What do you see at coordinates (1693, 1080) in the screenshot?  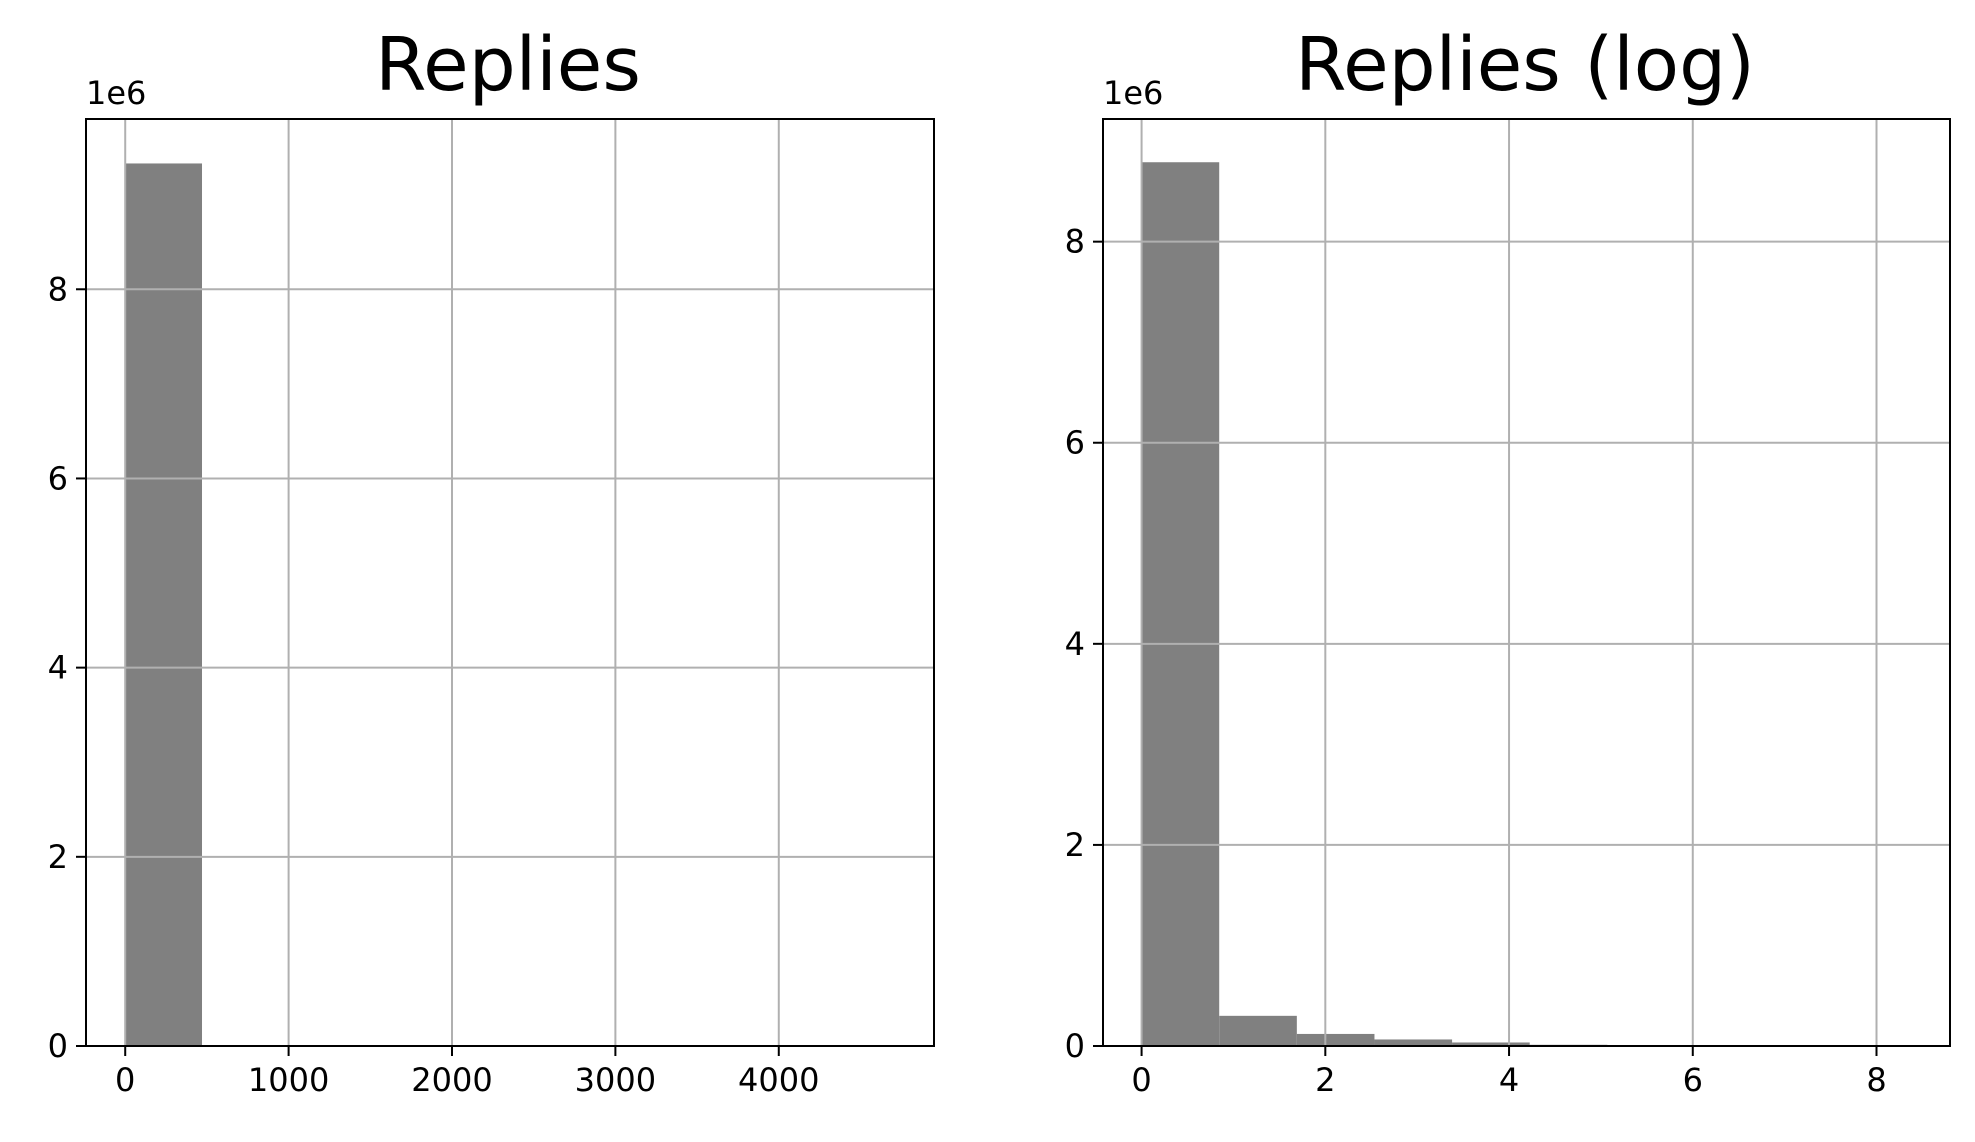 I see `x-tick-label-3: 6` at bounding box center [1693, 1080].